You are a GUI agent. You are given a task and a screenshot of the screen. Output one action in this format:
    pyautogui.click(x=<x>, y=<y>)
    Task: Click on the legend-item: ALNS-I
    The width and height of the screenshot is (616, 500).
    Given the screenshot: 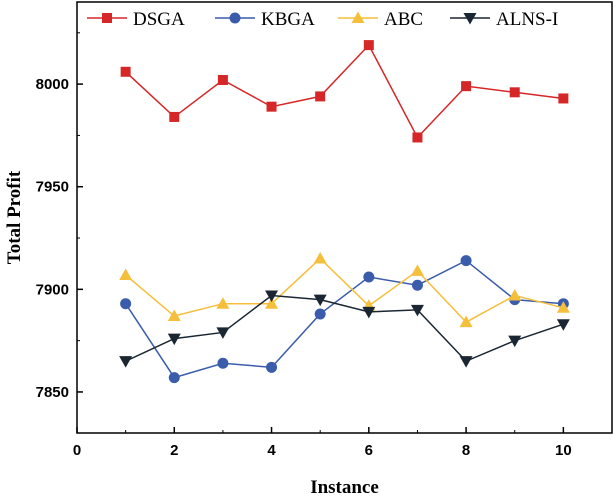 What is the action you would take?
    pyautogui.click(x=504, y=19)
    